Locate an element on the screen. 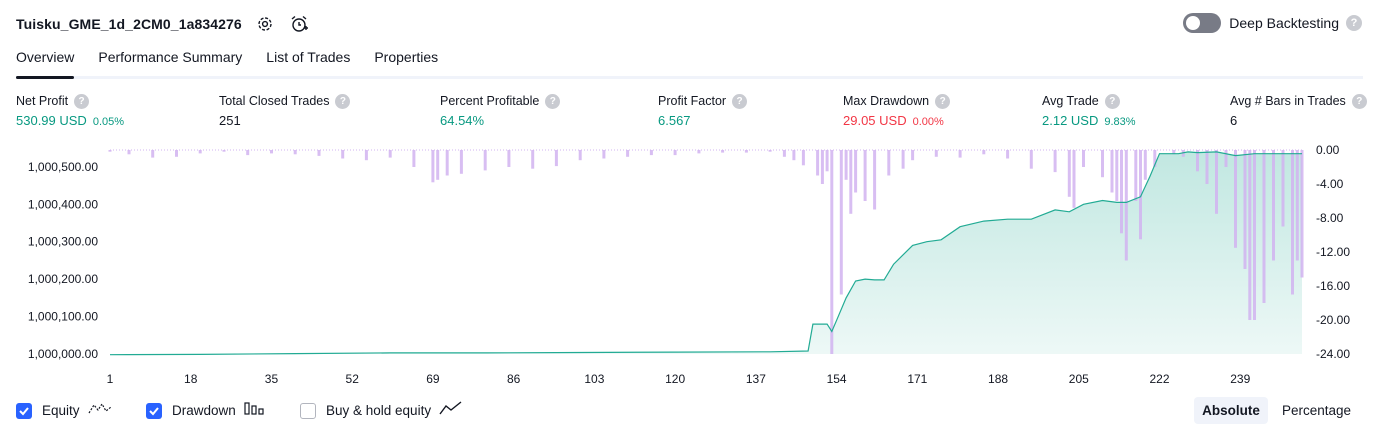  percentage-button: Percentage is located at coordinates (1316, 410).